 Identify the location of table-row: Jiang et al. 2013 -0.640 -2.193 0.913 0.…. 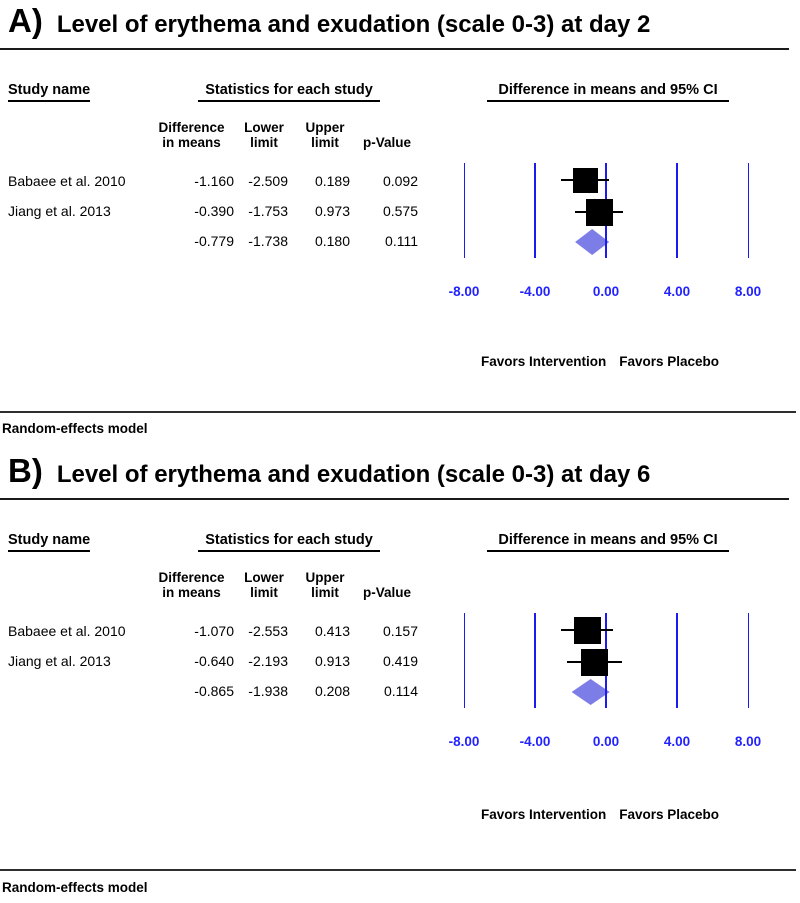
(220, 661).